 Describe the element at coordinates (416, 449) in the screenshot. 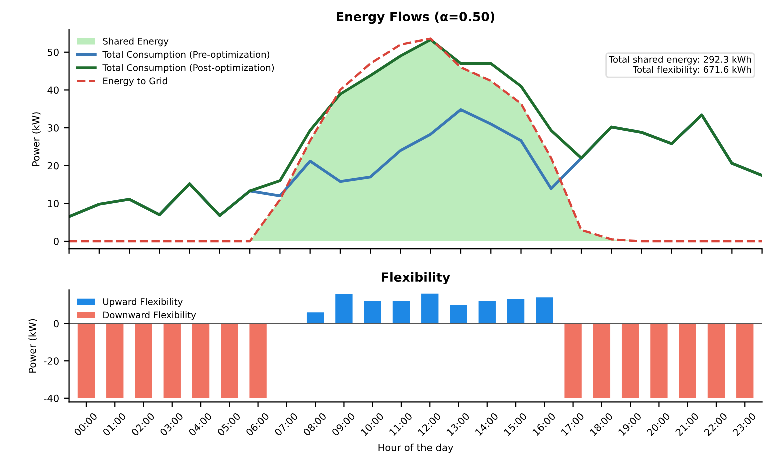

I see `x-axis-title: Hour of the day` at that location.